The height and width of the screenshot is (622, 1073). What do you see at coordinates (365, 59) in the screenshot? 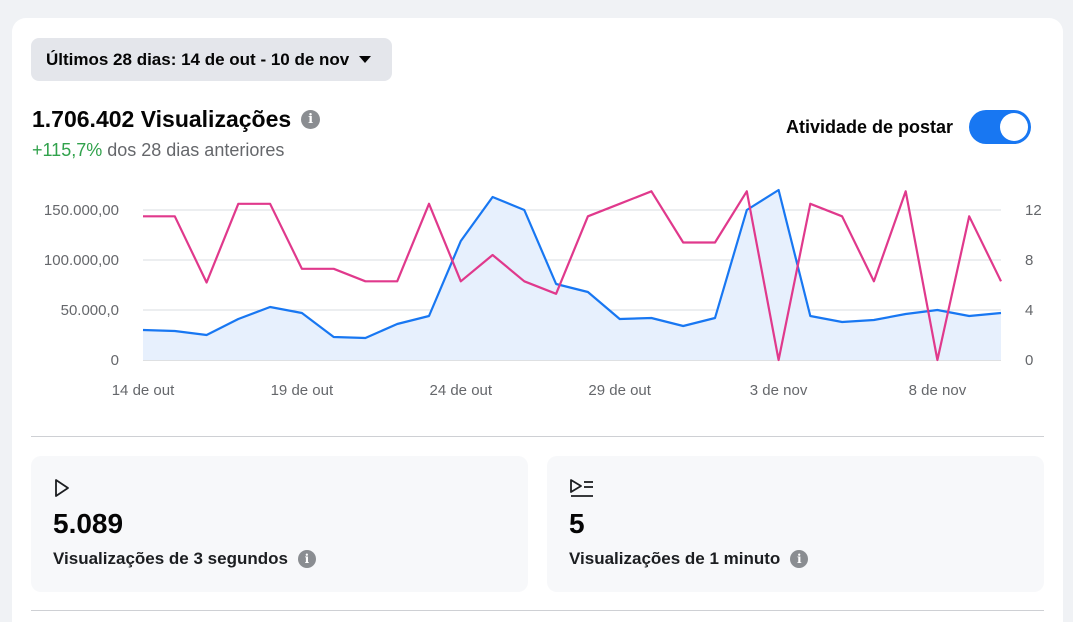
I see `caret-down-icon` at bounding box center [365, 59].